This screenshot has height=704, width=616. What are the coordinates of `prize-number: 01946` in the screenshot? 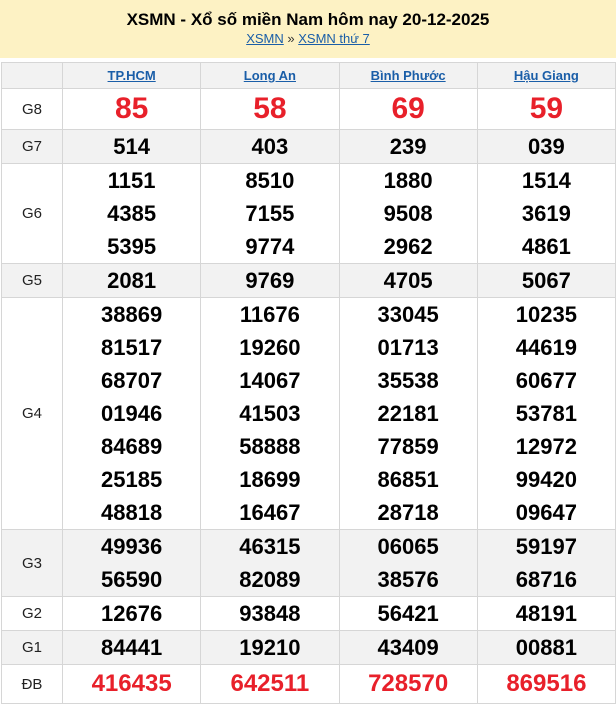 It's located at (132, 413).